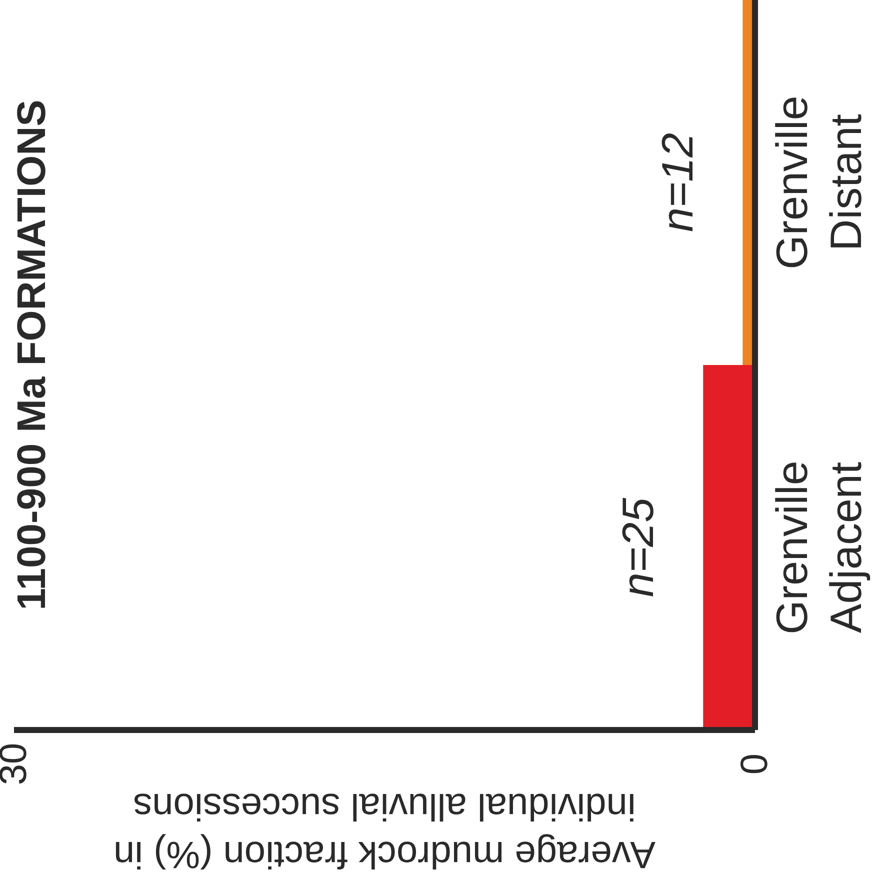 Image resolution: width=887 pixels, height=883 pixels. I want to click on x-axis-title: Average mudrock fraction (%) in individual alluvial successions, so click(384, 830).